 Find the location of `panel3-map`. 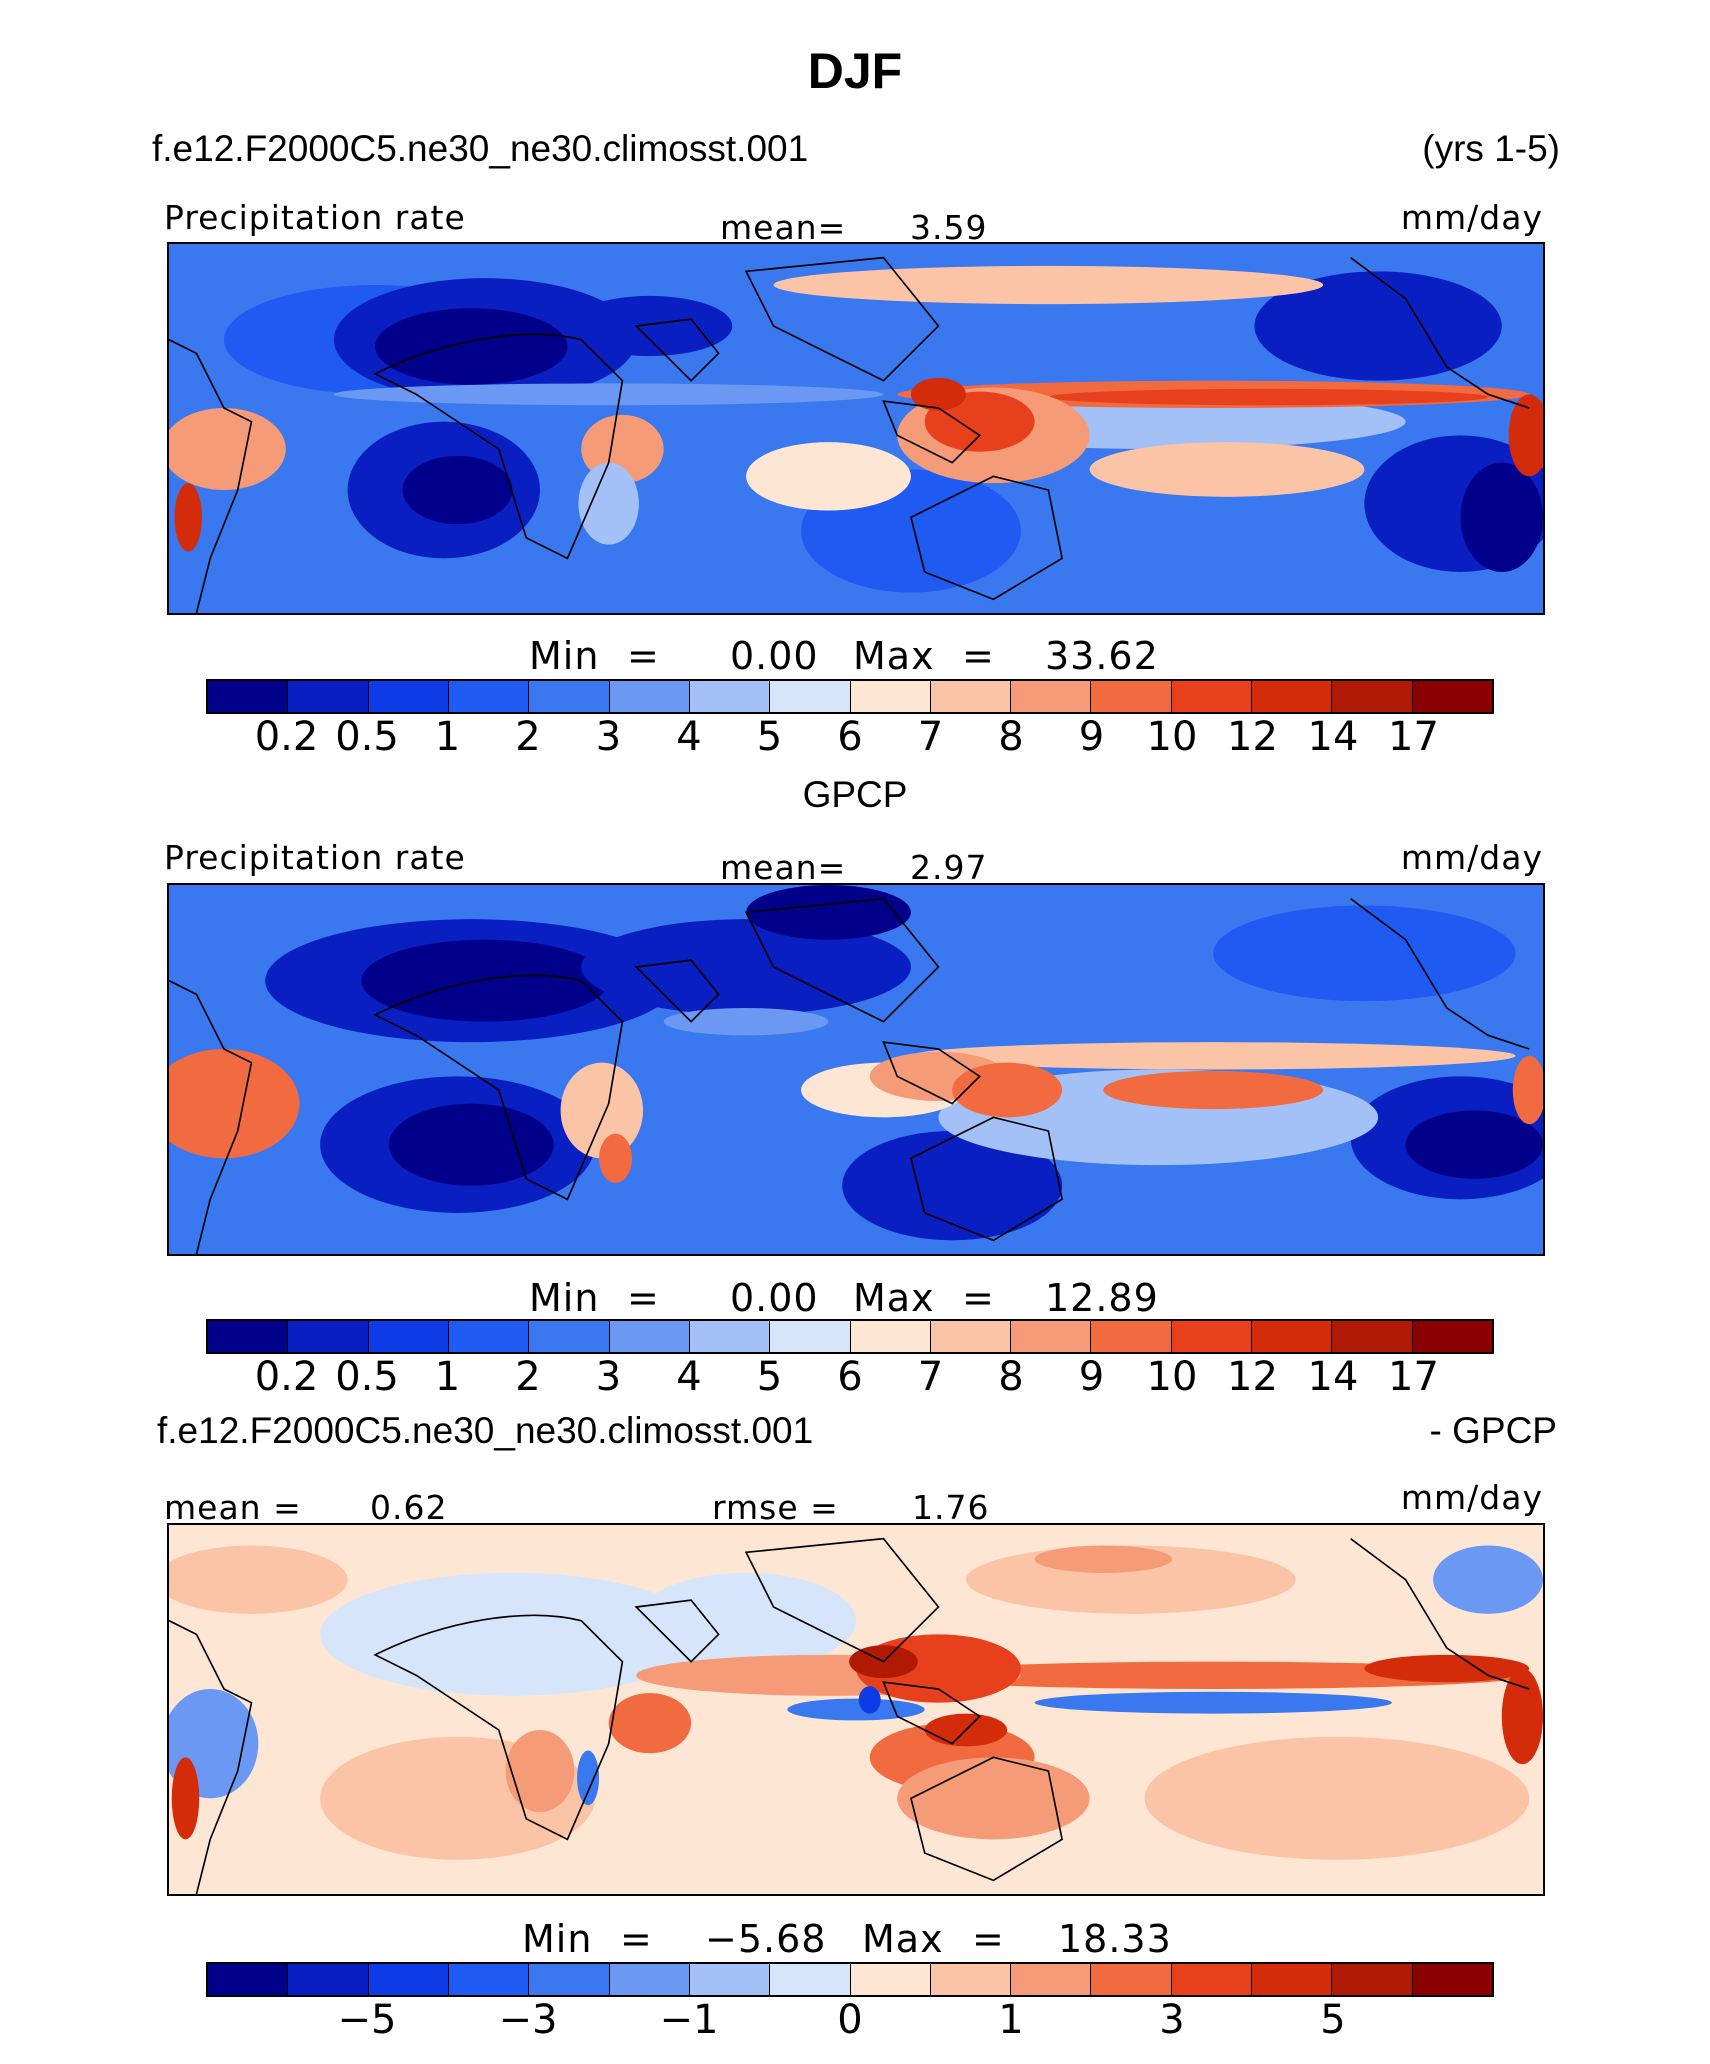

panel3-map is located at coordinates (856, 1709).